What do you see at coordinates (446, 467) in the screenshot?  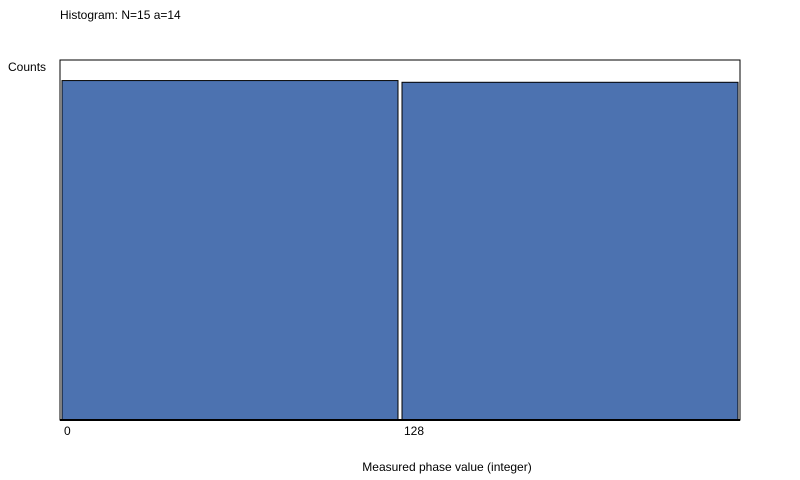 I see `x-axis-label: Measured phase value (integer)` at bounding box center [446, 467].